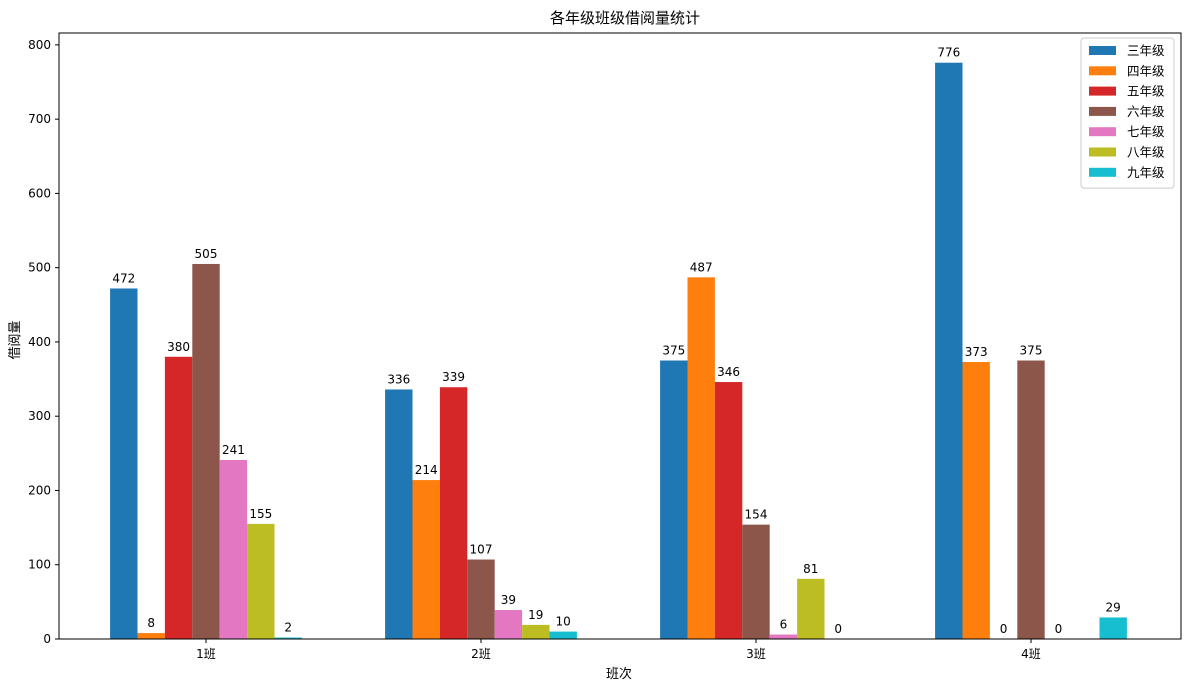 The width and height of the screenshot is (1189, 690). I want to click on y-tick-label: 500, so click(39, 268).